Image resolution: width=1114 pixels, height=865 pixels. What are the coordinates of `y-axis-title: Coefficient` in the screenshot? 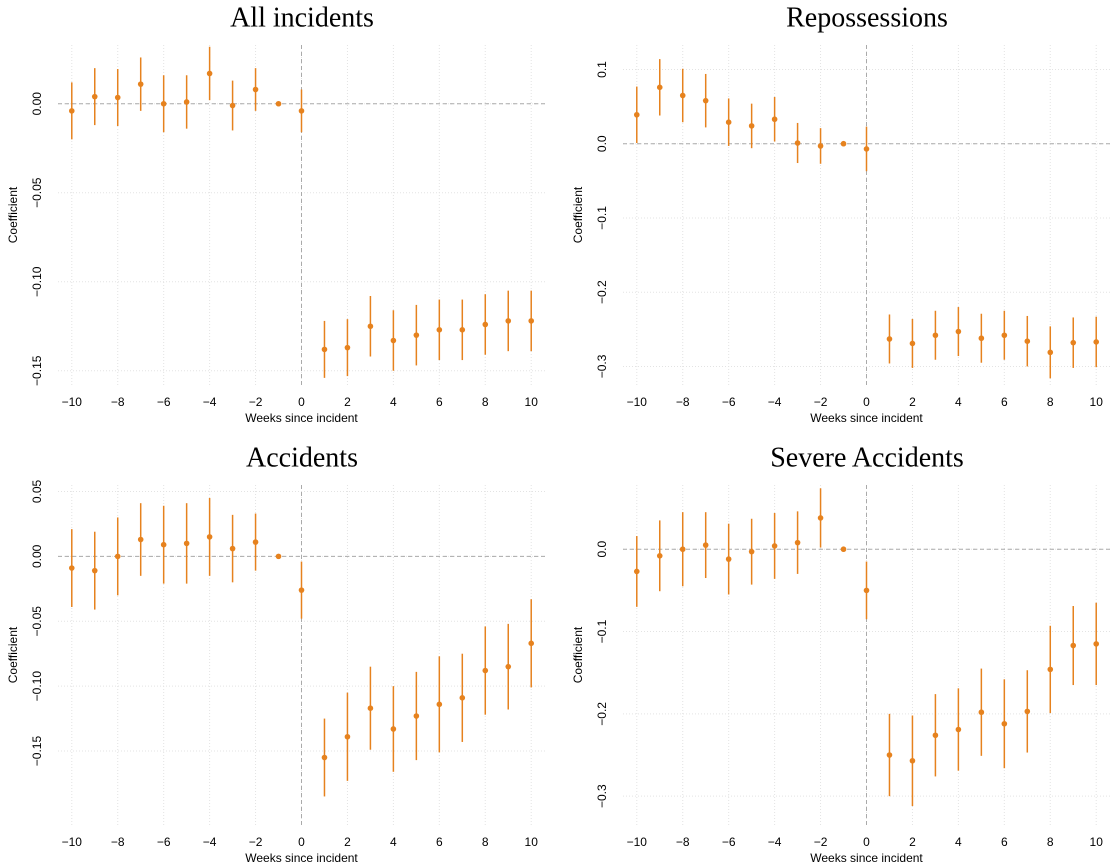 It's located at (578, 654).